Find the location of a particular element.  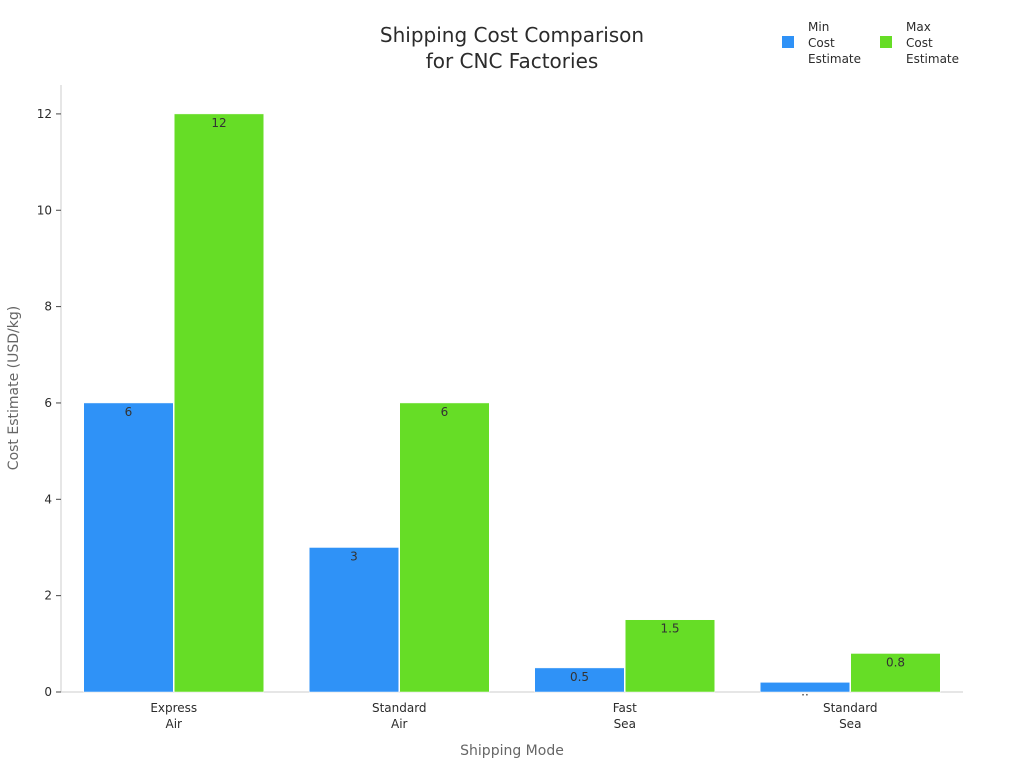

bar-data-label: 0.5 is located at coordinates (579, 677).